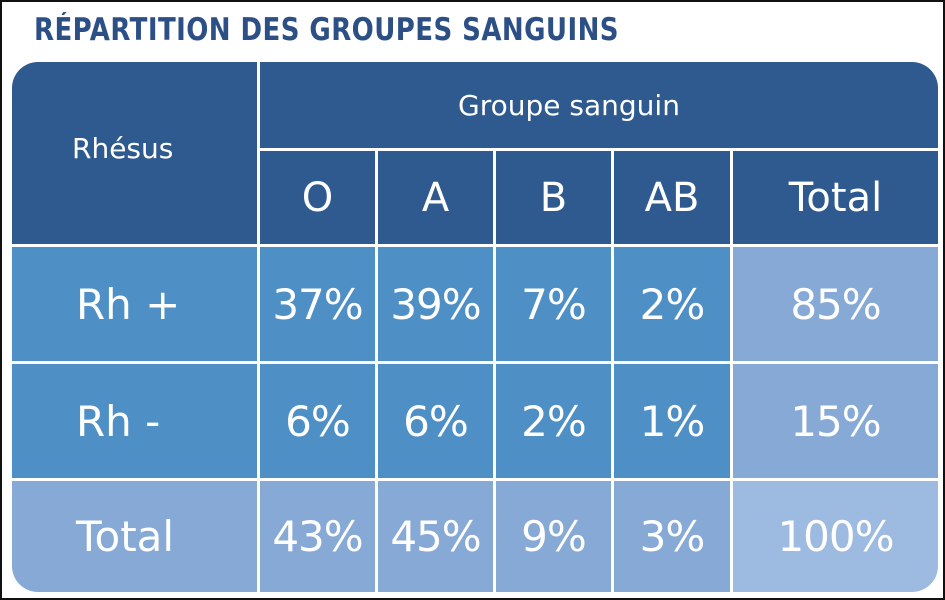  Describe the element at coordinates (435, 536) in the screenshot. I see `cell-total-a: 45%` at that location.